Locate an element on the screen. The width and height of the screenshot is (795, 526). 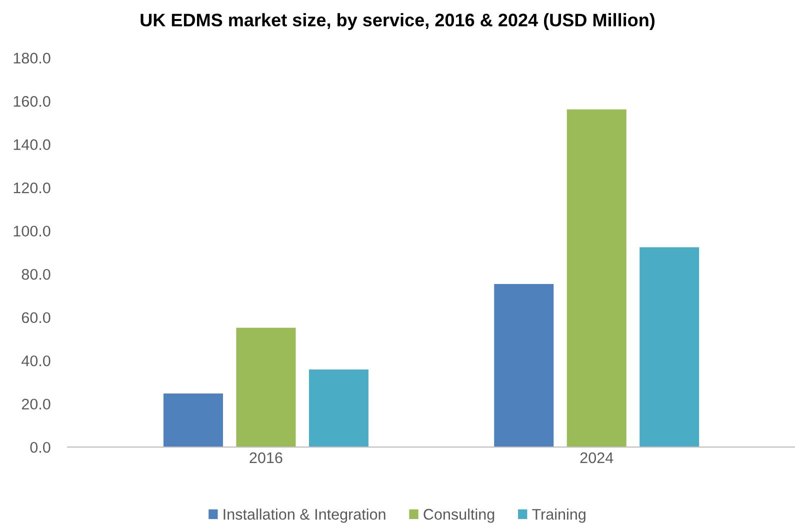
legend-label: Consulting is located at coordinates (459, 515).